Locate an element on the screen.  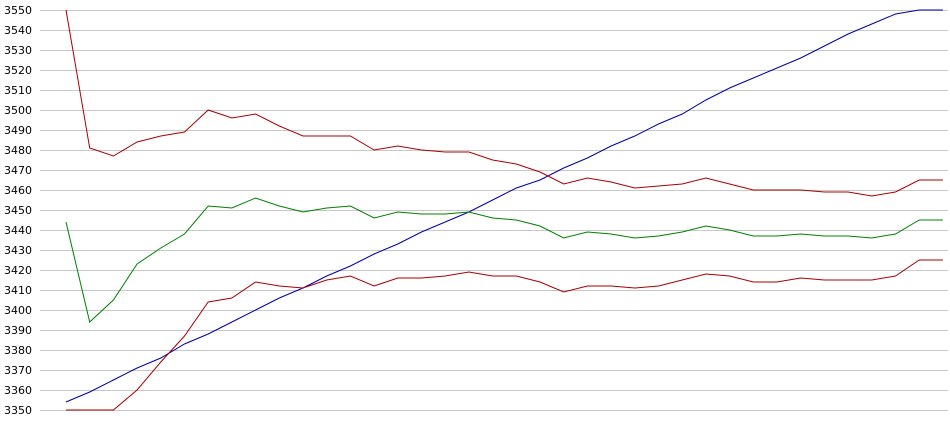
y-tick-label: 3550 is located at coordinates (18, 10).